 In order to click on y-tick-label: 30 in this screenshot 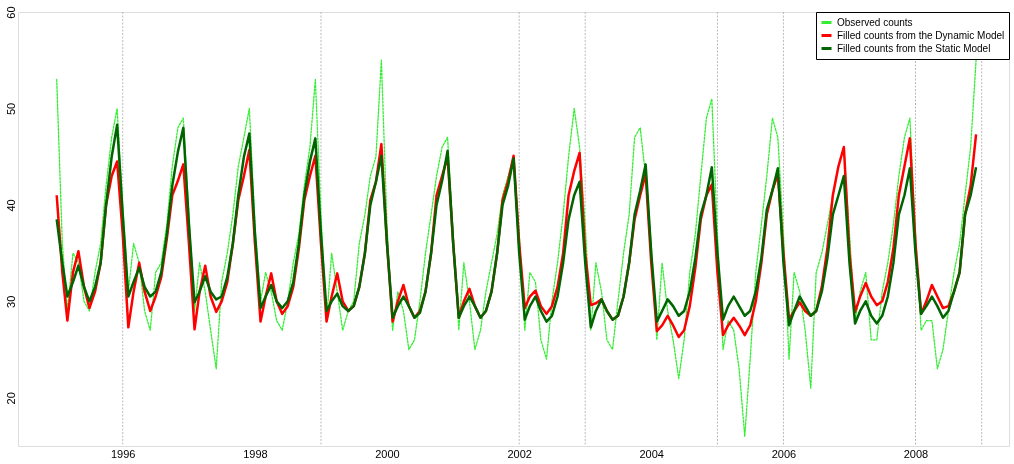, I will do `click(10, 301)`.